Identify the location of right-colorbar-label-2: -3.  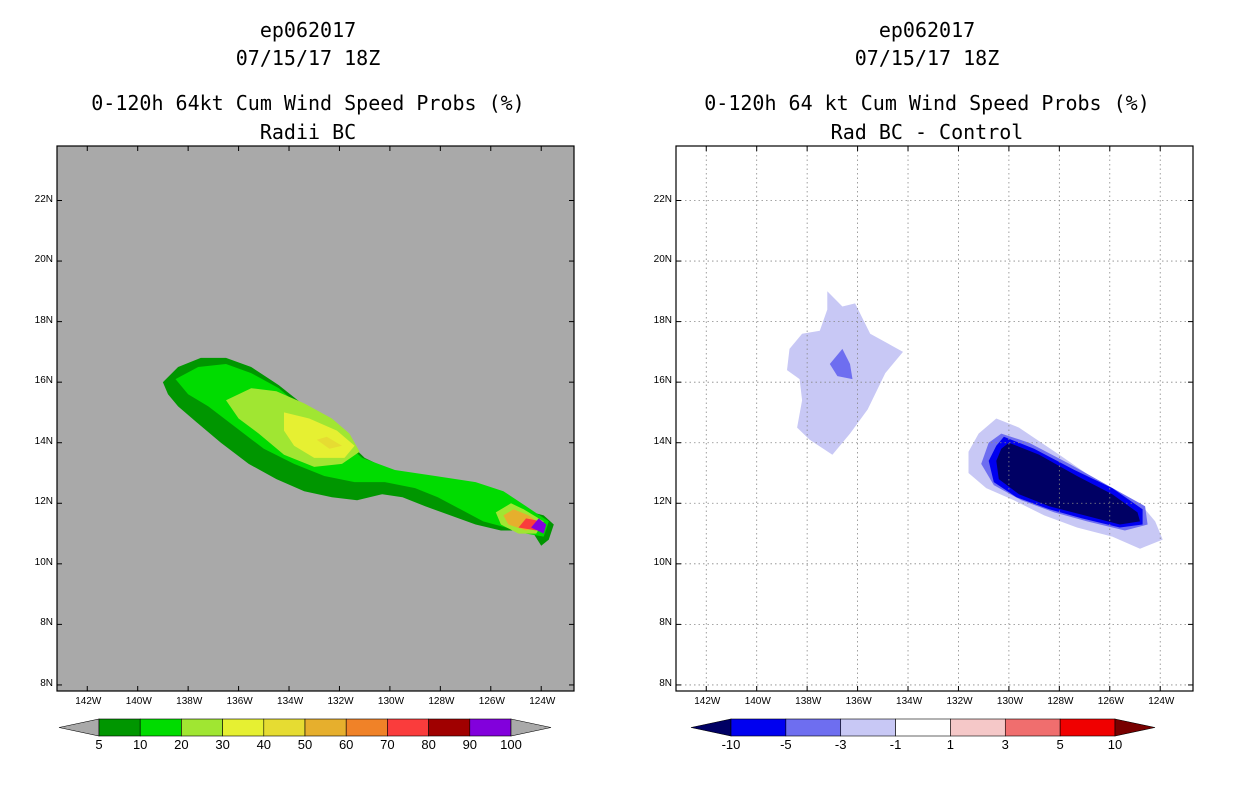
(840, 744).